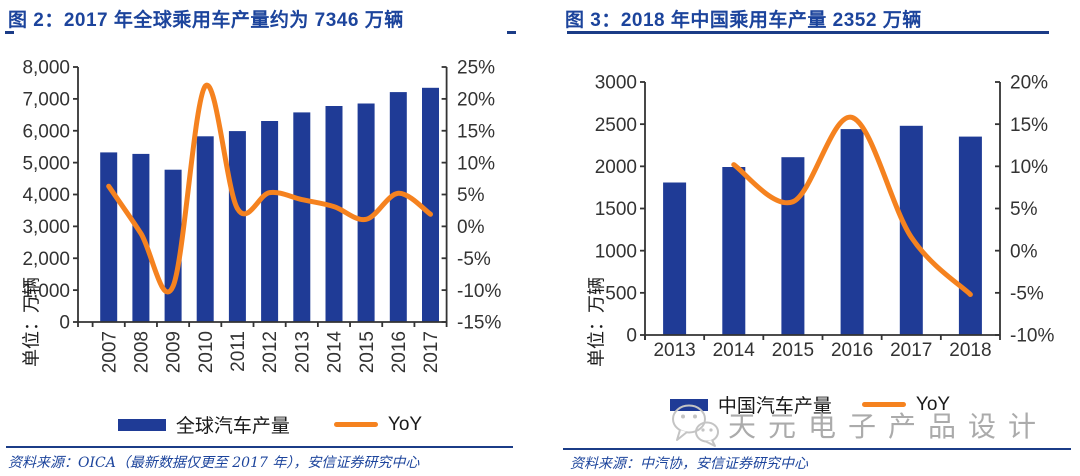 Image resolution: width=1080 pixels, height=476 pixels. I want to click on title-underline-dash-right, so click(511, 32).